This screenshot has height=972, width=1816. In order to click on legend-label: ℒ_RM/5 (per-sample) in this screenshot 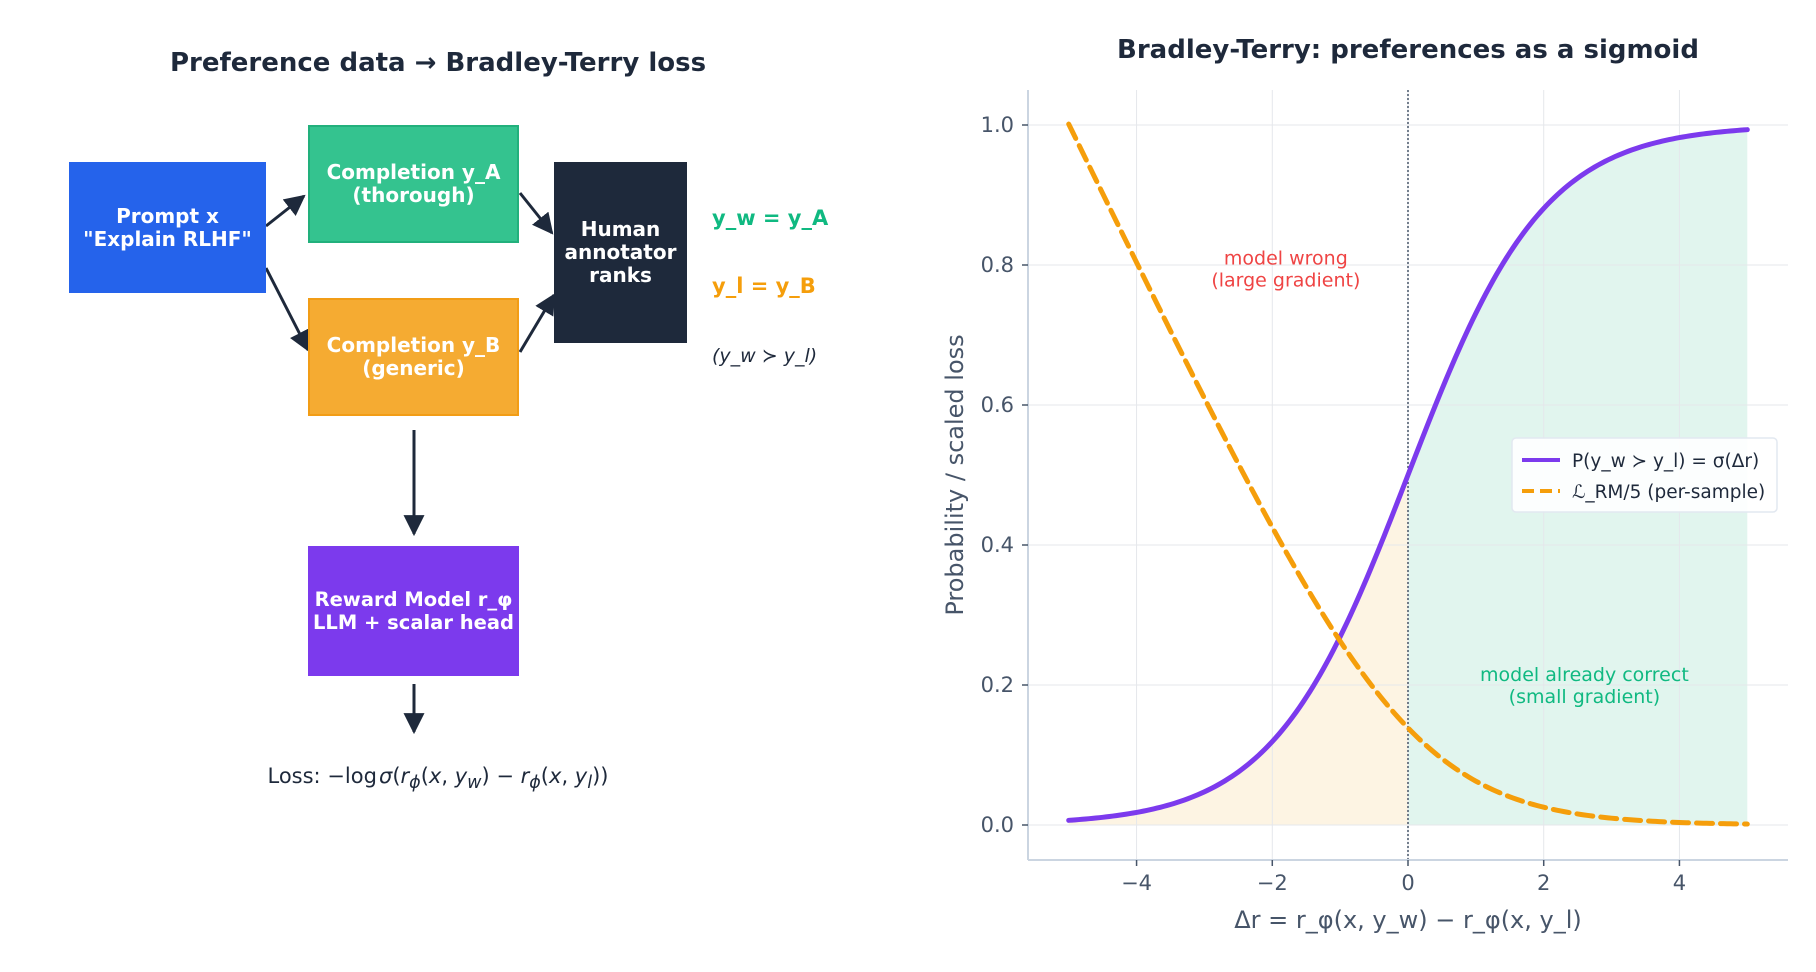, I will do `click(1668, 492)`.